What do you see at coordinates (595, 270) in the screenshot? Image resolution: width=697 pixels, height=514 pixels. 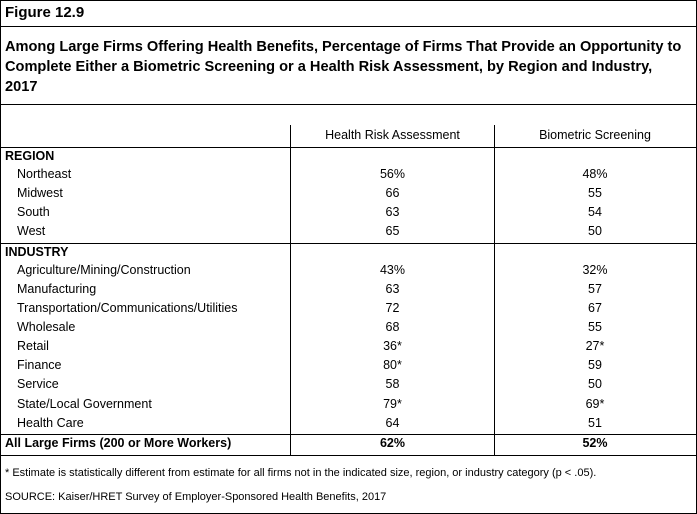 I see `biometric-value: 32%` at bounding box center [595, 270].